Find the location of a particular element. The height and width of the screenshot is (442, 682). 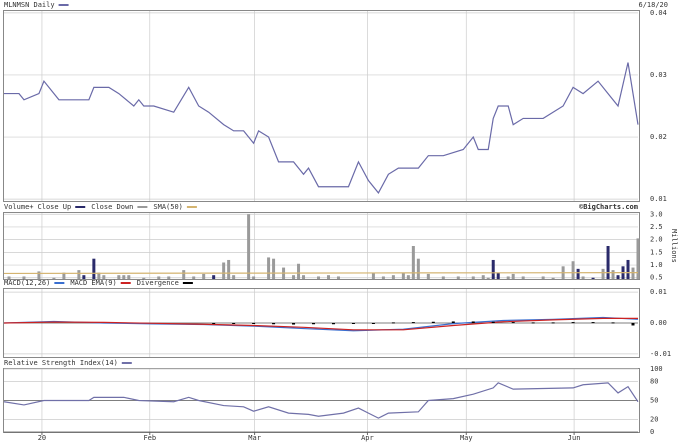

y-tick-label: 1.5 is located at coordinates (656, 252).